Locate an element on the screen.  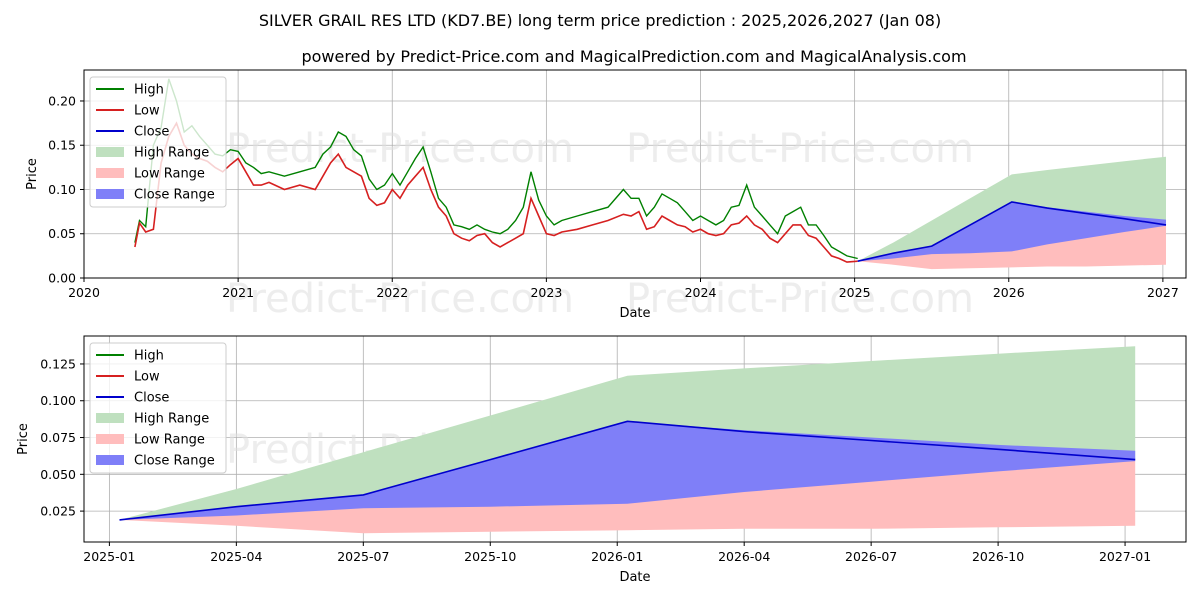
high-range-band is located at coordinates (1011, 209).